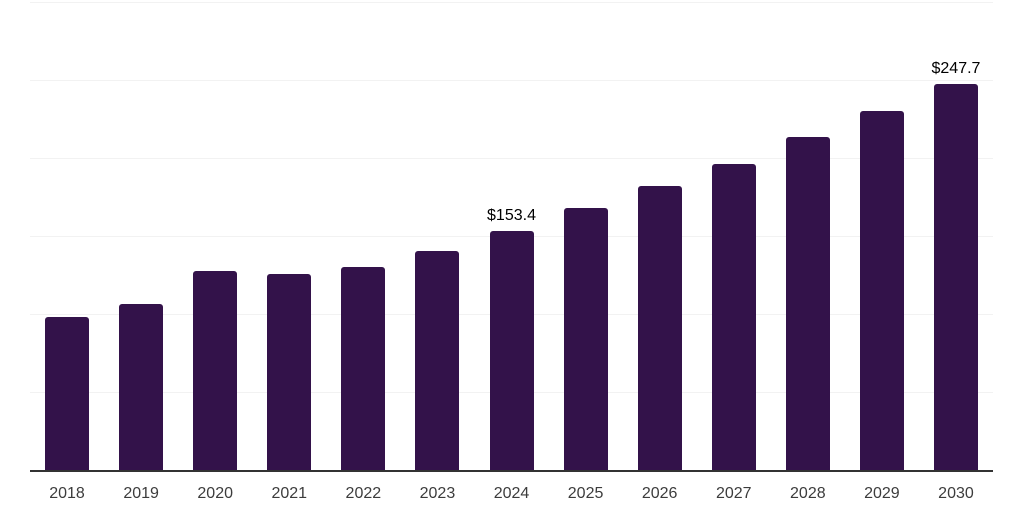  Describe the element at coordinates (141, 236) in the screenshot. I see `bar-slot-2019` at that location.